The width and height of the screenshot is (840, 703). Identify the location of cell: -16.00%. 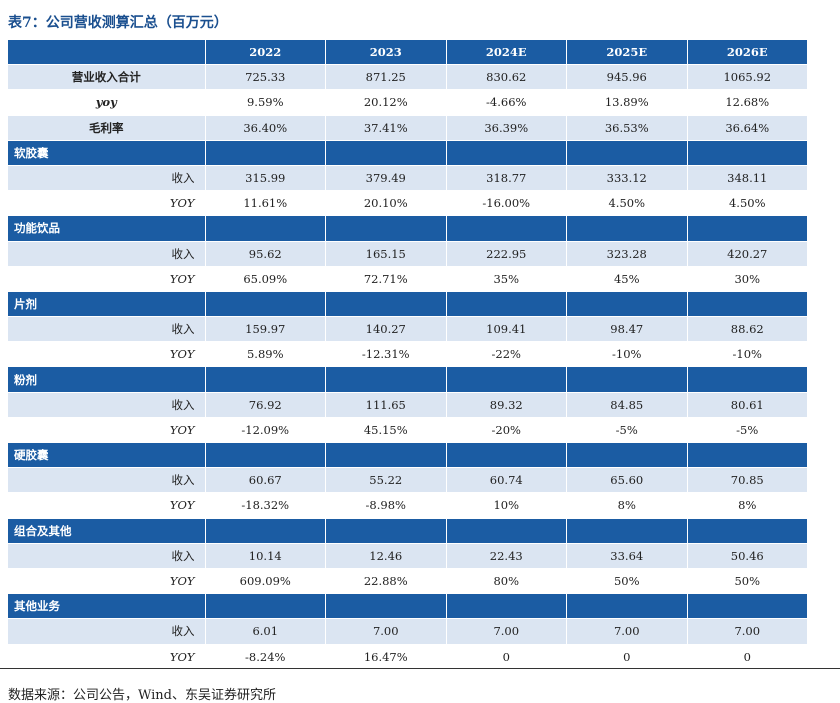
(506, 203).